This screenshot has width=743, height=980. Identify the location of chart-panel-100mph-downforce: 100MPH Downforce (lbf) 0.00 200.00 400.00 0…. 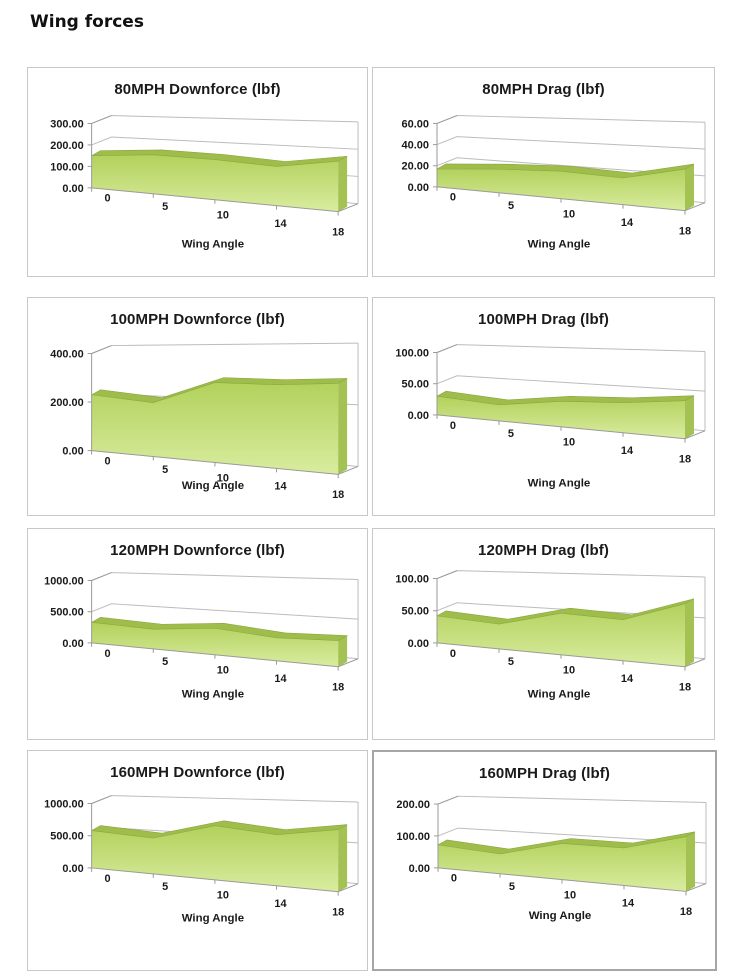
(197, 406).